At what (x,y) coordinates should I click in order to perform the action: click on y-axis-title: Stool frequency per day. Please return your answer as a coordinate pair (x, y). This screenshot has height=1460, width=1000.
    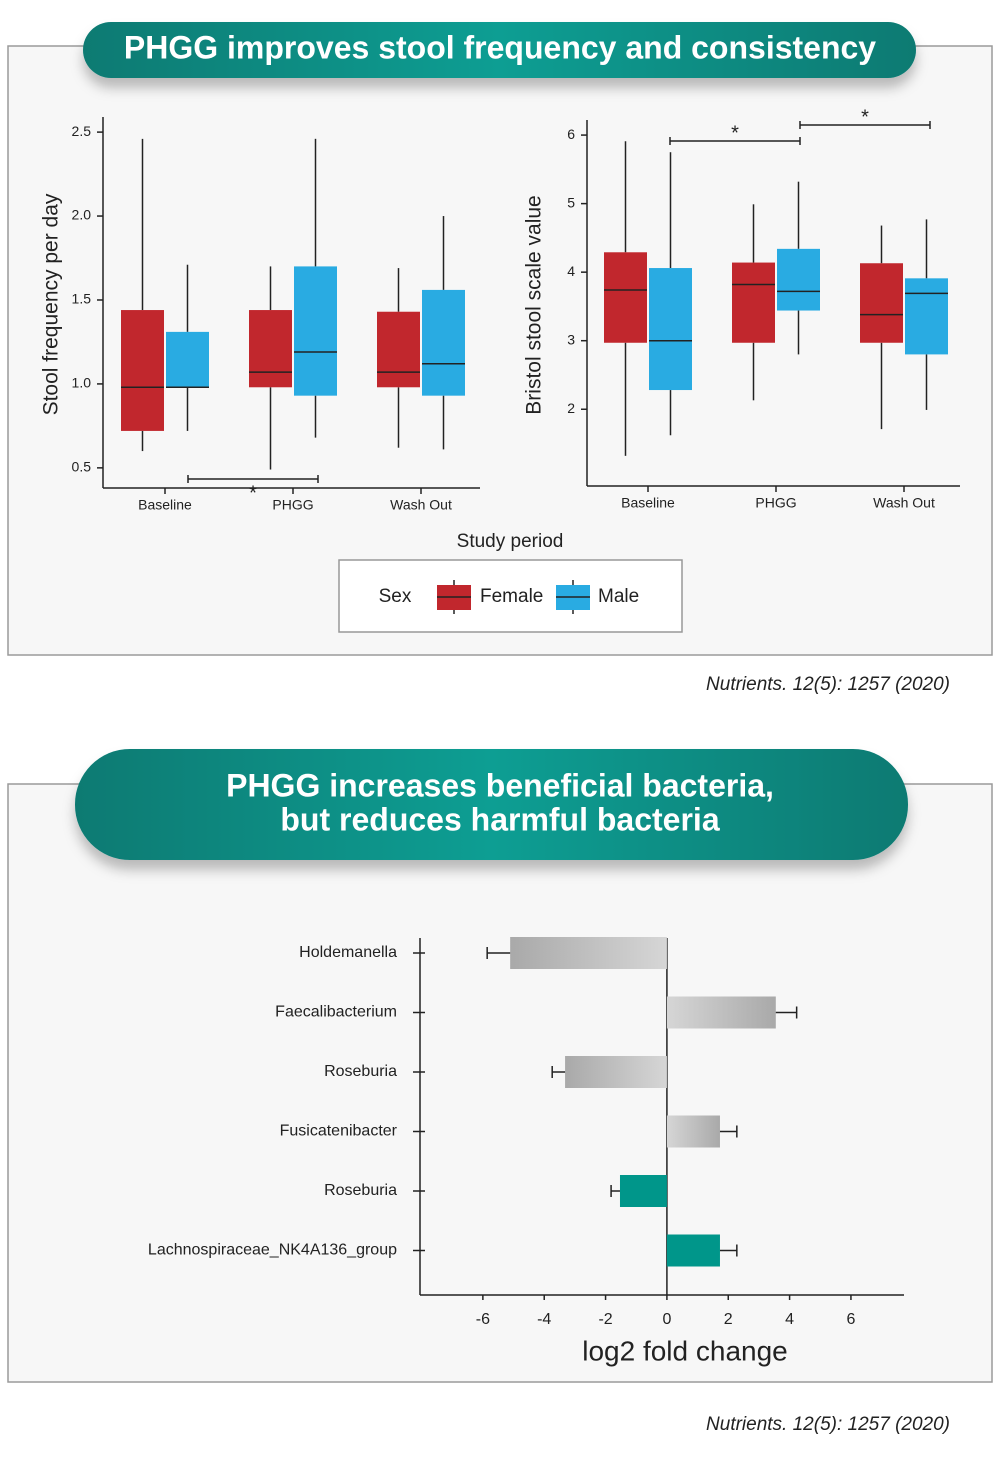
    Looking at the image, I should click on (51, 304).